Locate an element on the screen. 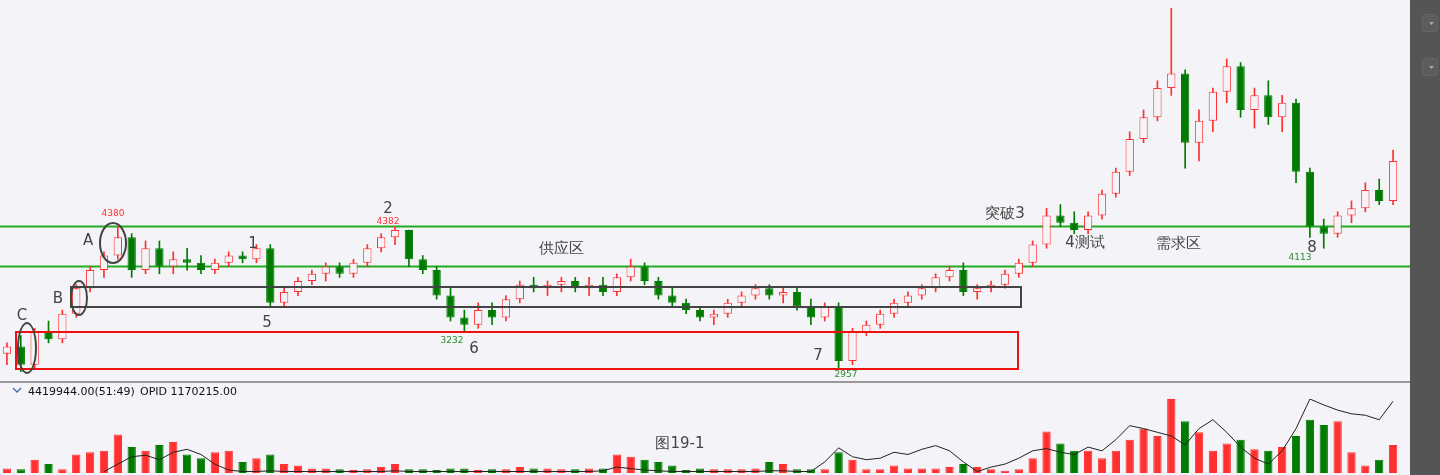 The width and height of the screenshot is (1440, 475). annotation: 2 is located at coordinates (388, 208).